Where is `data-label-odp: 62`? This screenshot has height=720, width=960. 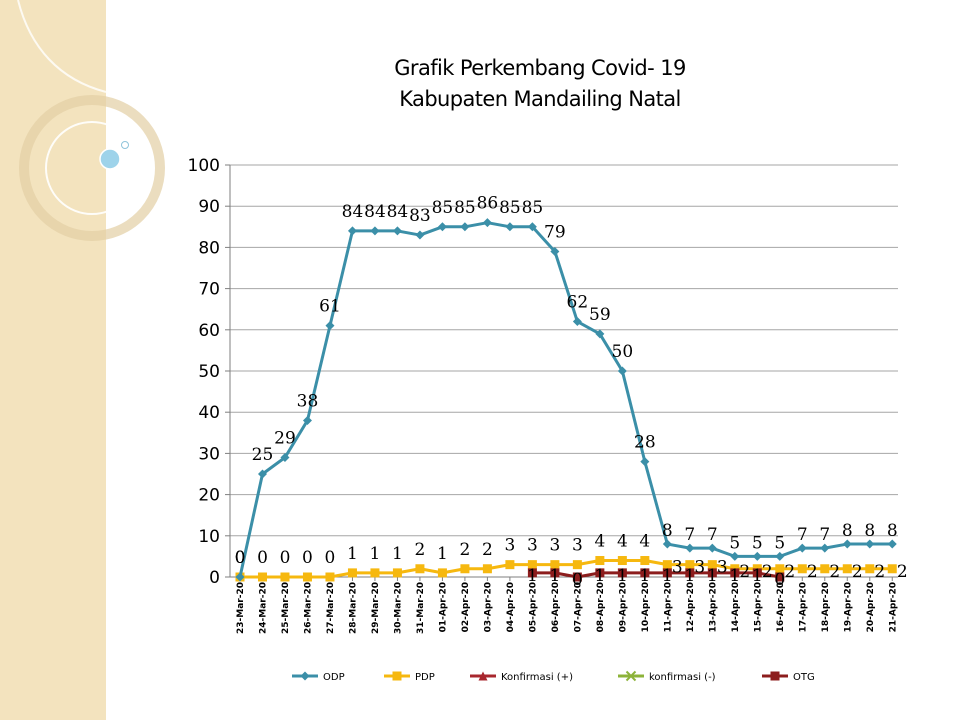
data-label-odp: 62 is located at coordinates (578, 303).